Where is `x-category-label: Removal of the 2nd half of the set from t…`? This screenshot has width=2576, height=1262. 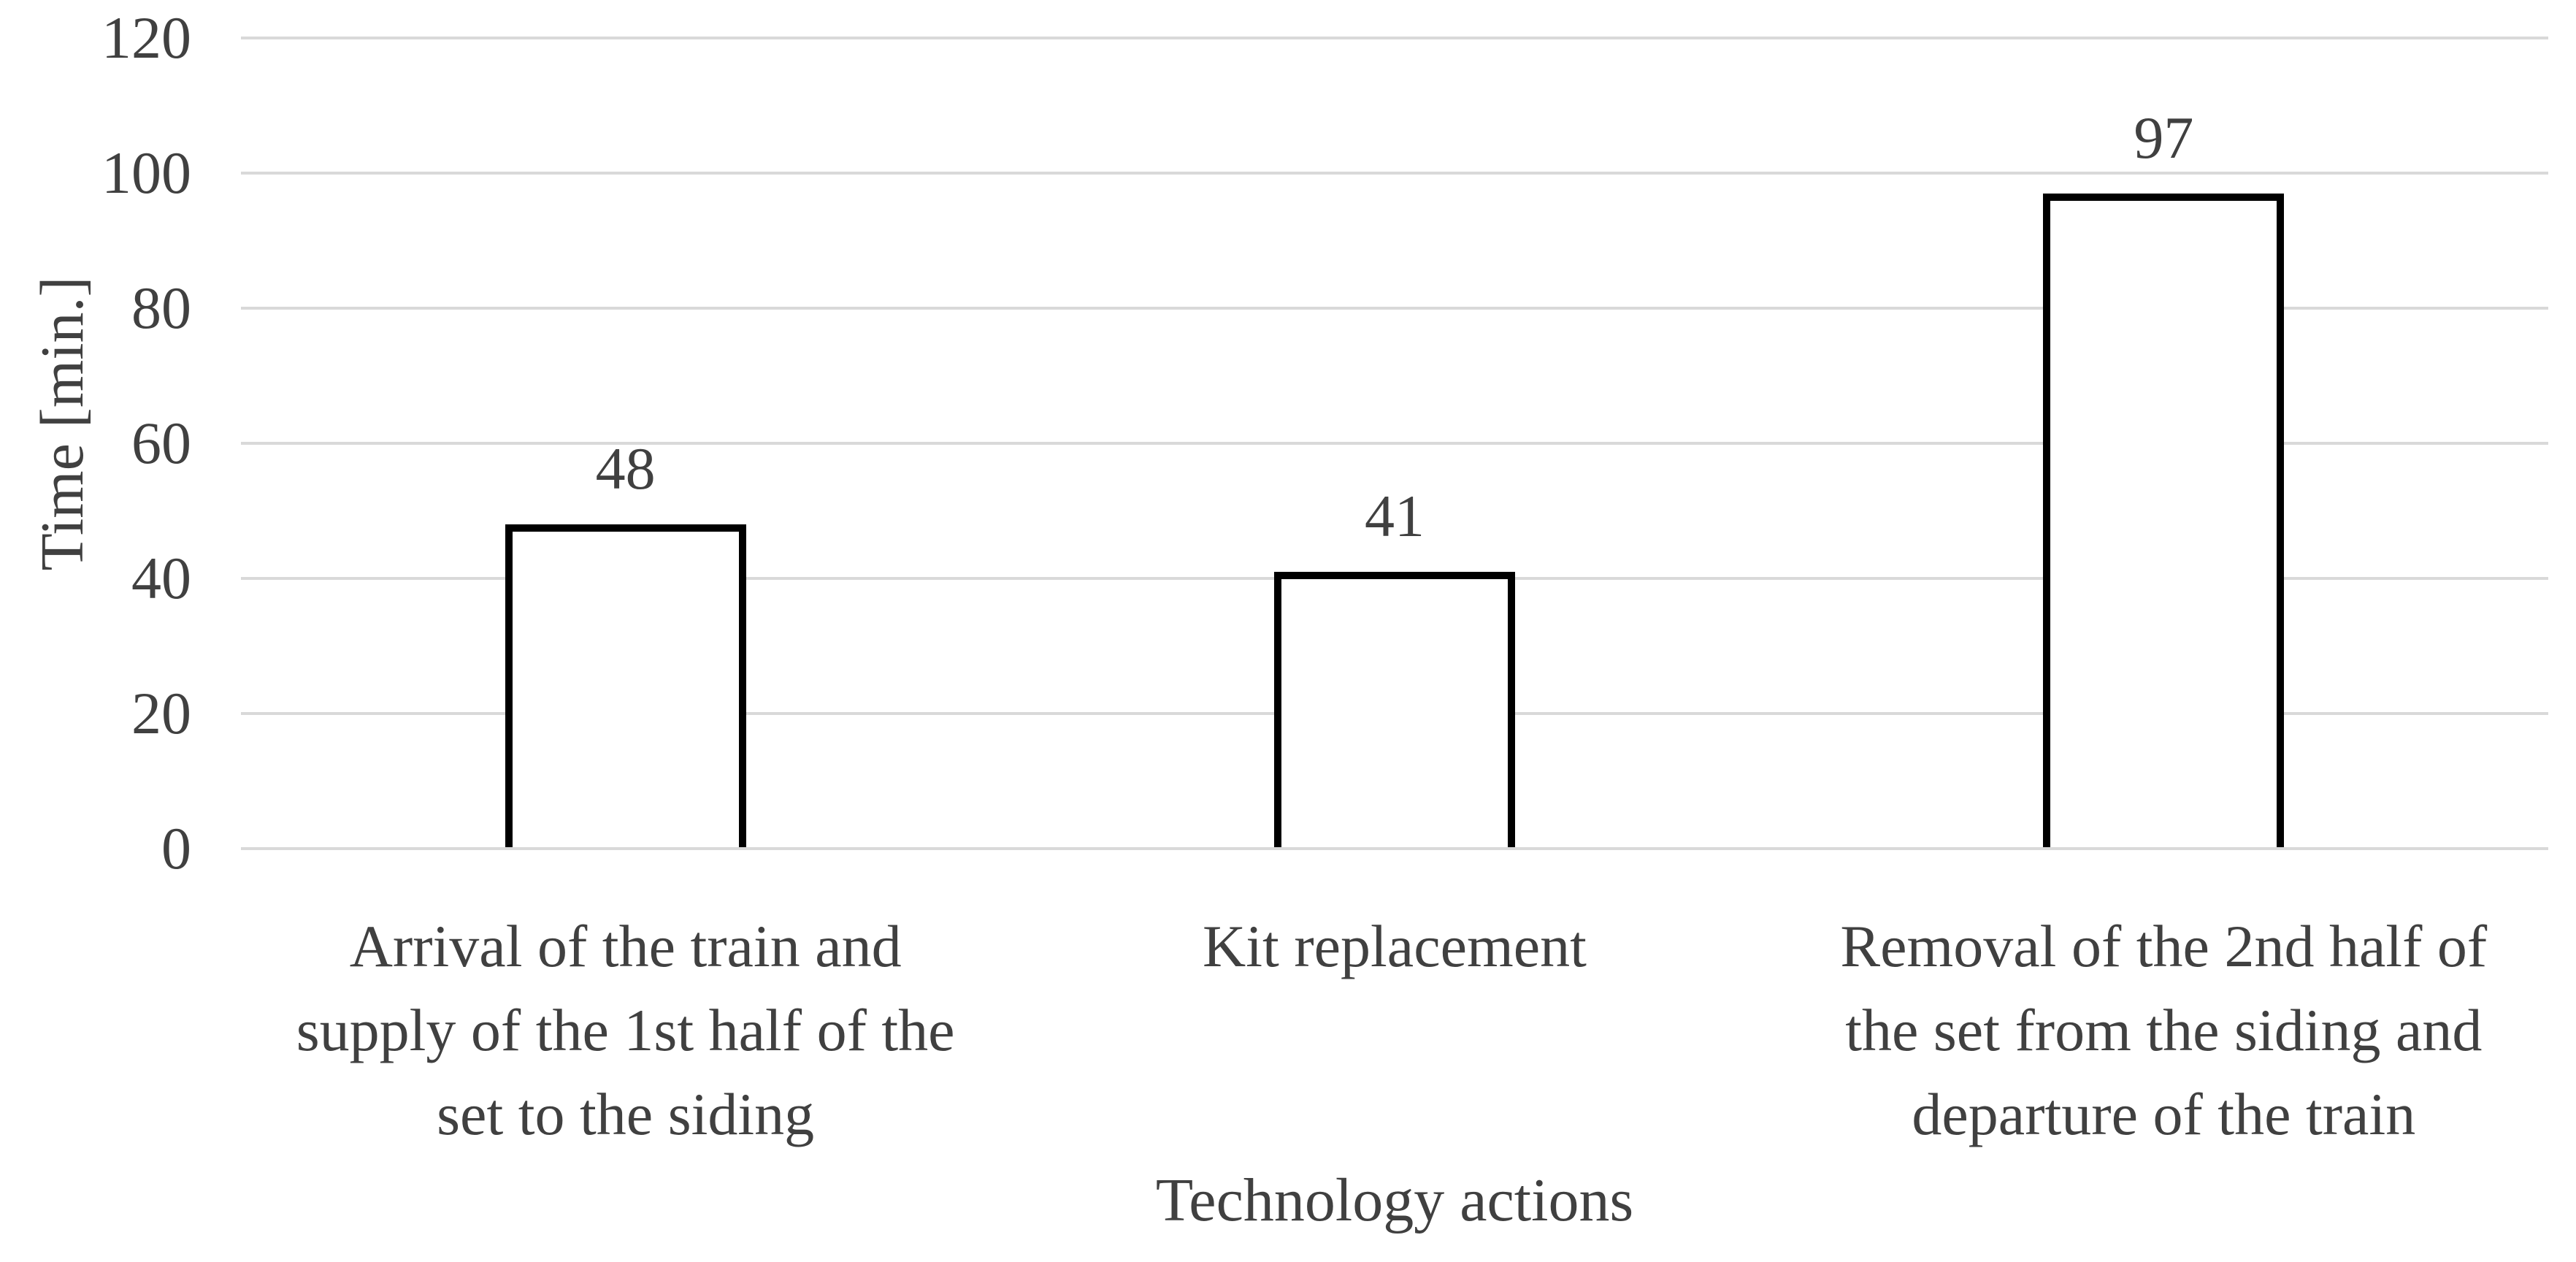
x-category-label: Removal of the 2nd half of the set from t… is located at coordinates (2163, 1030).